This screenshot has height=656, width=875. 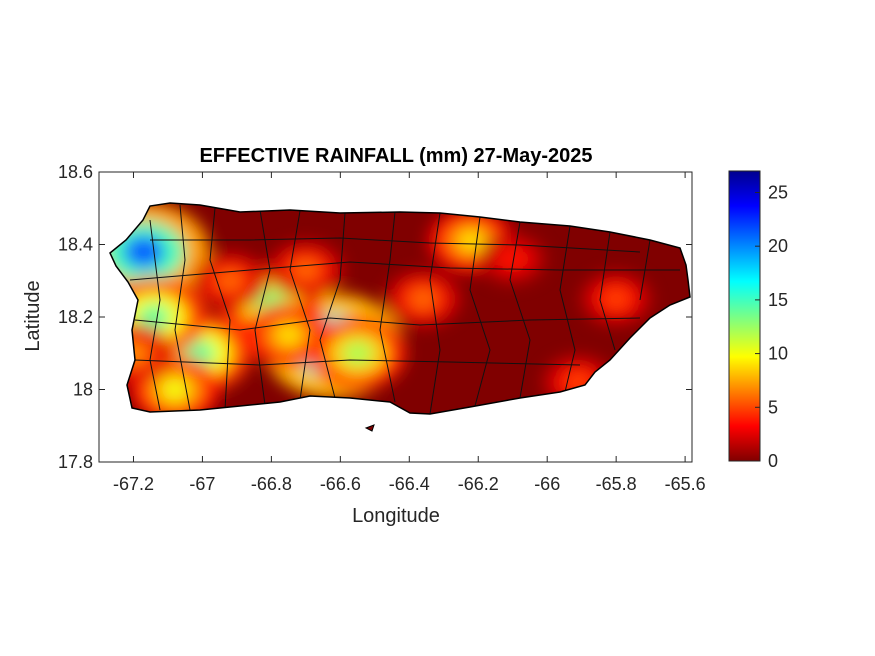 What do you see at coordinates (773, 407) in the screenshot?
I see `colorbar-tick-label: 5` at bounding box center [773, 407].